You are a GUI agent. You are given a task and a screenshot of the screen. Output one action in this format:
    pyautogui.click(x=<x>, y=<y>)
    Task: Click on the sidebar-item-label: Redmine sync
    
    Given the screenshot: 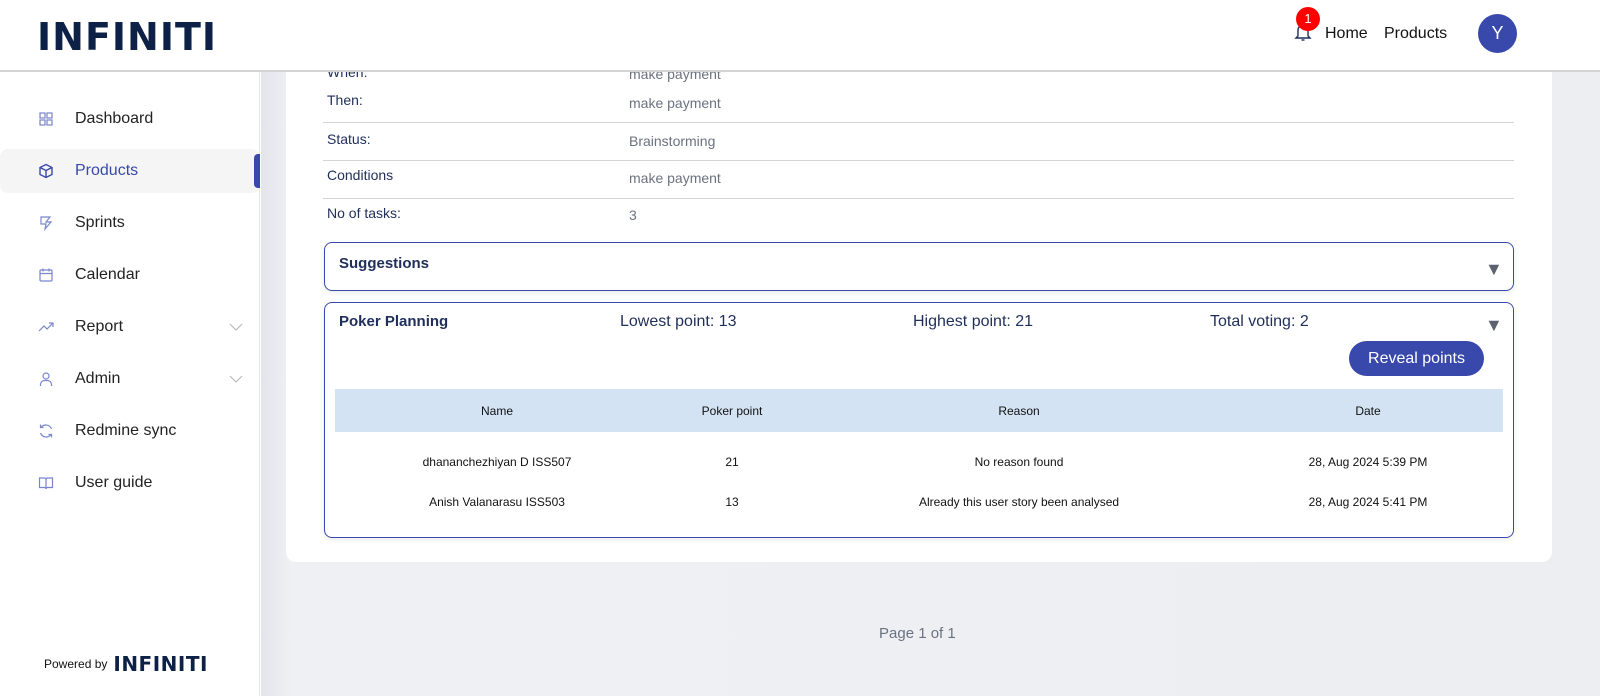 What is the action you would take?
    pyautogui.click(x=126, y=430)
    